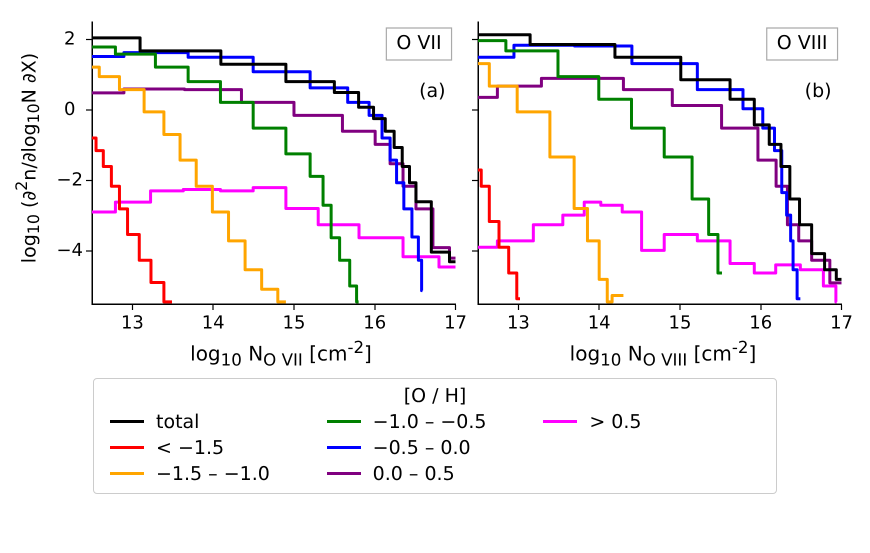 The height and width of the screenshot is (553, 870). Describe the element at coordinates (190, 447) in the screenshot. I see `legend-label: < −1.5` at that location.